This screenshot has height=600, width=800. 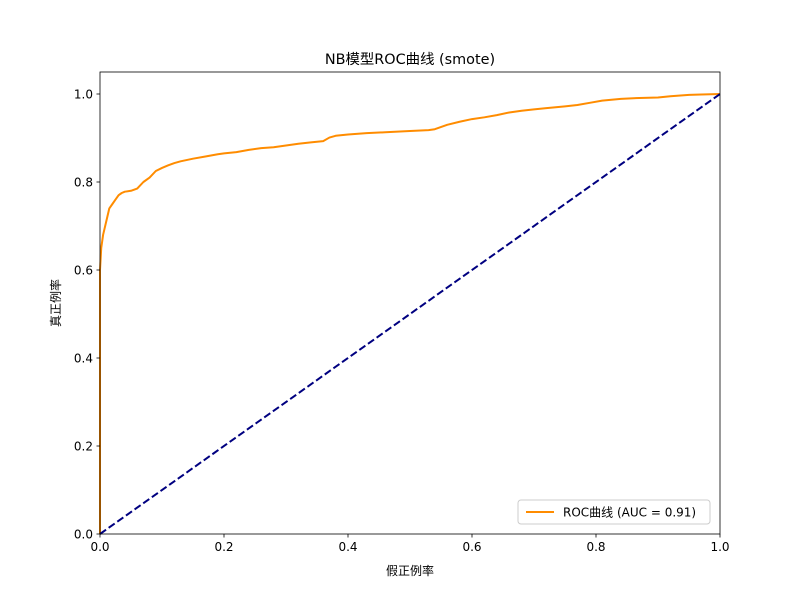 What do you see at coordinates (347, 547) in the screenshot?
I see `x-tick-label: 0.4` at bounding box center [347, 547].